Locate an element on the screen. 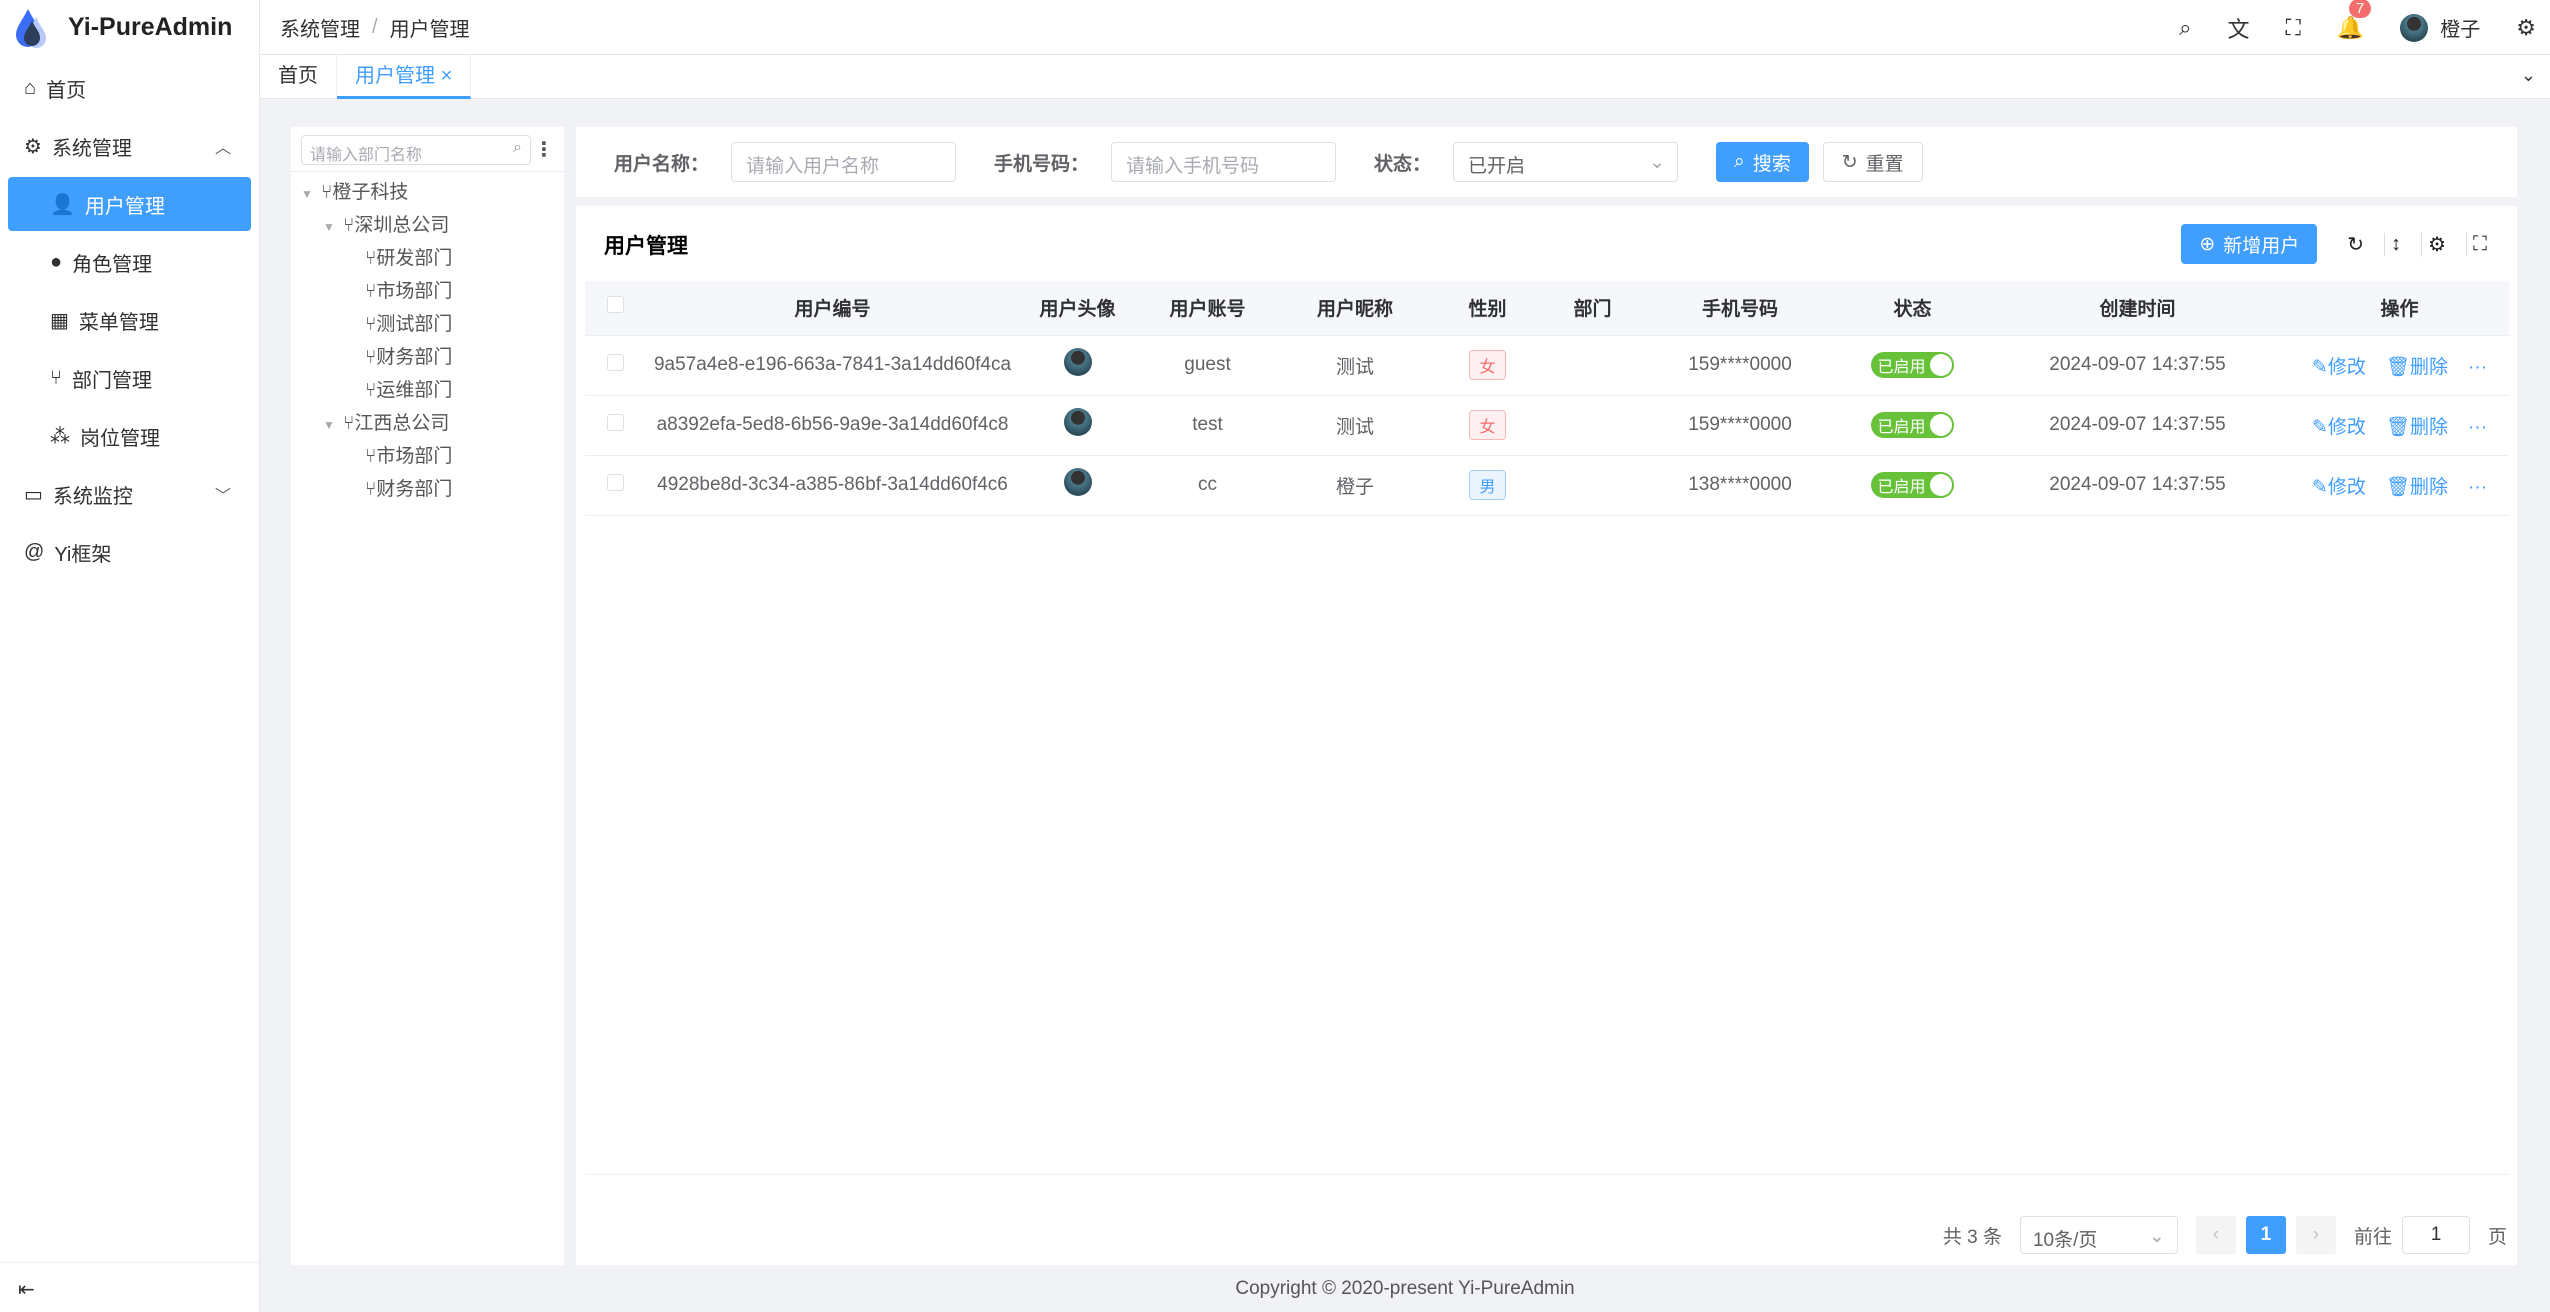 The height and width of the screenshot is (1312, 2550). tree-node: ▼ ⑂深圳总公司 is located at coordinates (427, 225).